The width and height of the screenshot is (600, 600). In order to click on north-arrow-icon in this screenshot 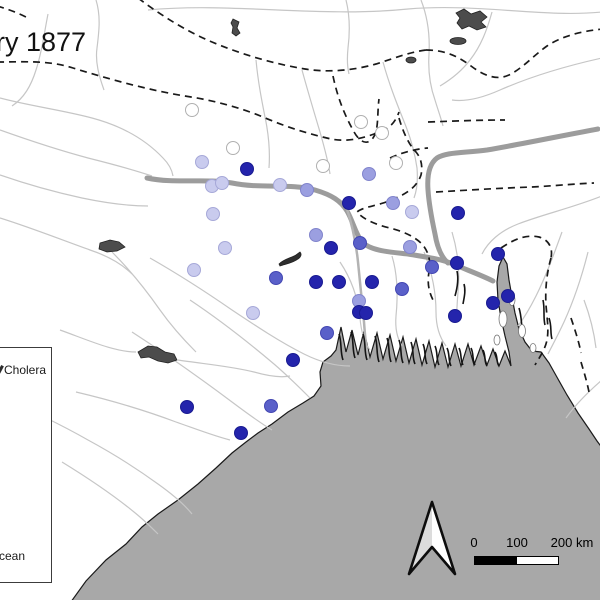, I will do `click(432, 538)`.